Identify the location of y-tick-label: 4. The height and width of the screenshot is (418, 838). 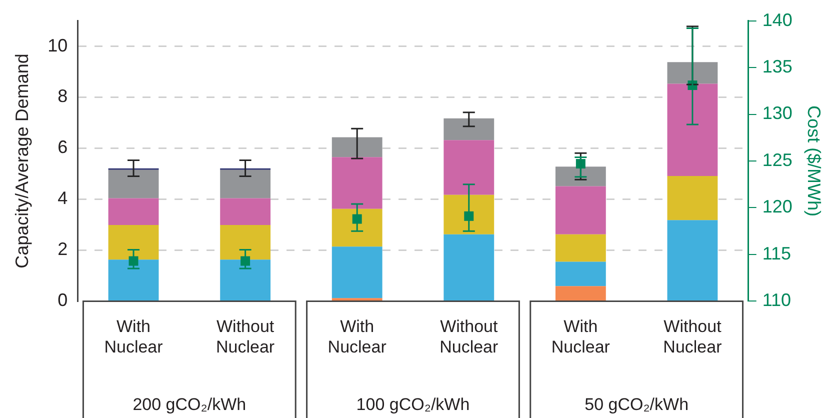
(63, 198).